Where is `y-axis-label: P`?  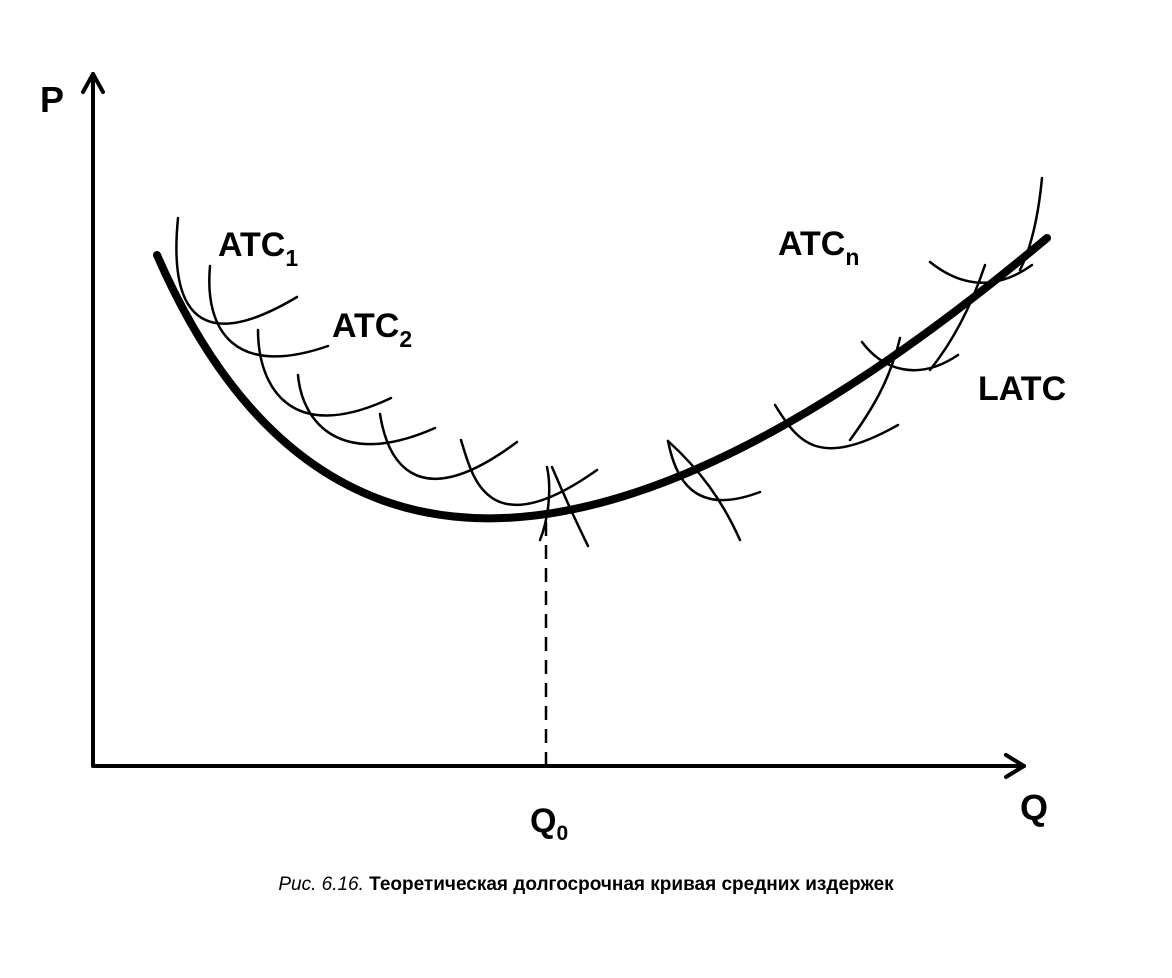 y-axis-label: P is located at coordinates (52, 99).